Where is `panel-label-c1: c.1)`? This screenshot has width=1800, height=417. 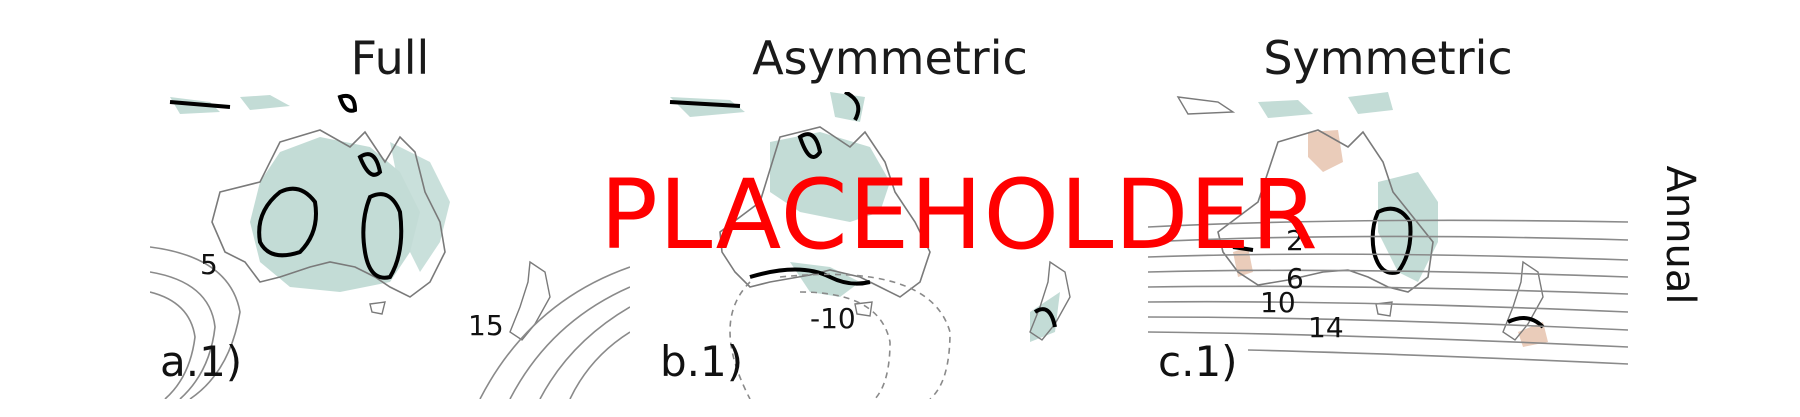
panel-label-c1: c.1) is located at coordinates (1198, 361).